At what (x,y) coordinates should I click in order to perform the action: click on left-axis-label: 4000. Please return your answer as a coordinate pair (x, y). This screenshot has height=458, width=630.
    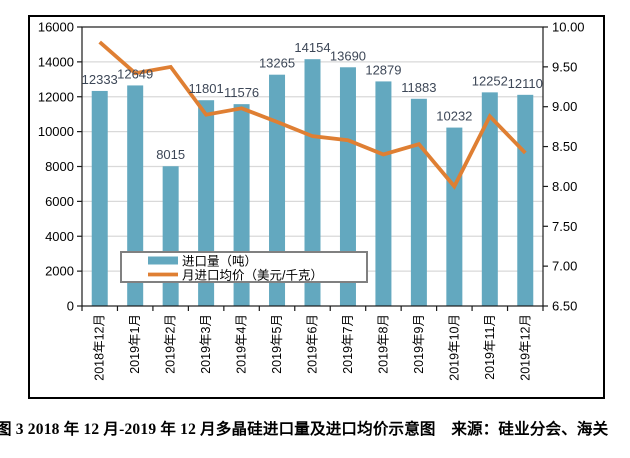
    Looking at the image, I should click on (59, 236).